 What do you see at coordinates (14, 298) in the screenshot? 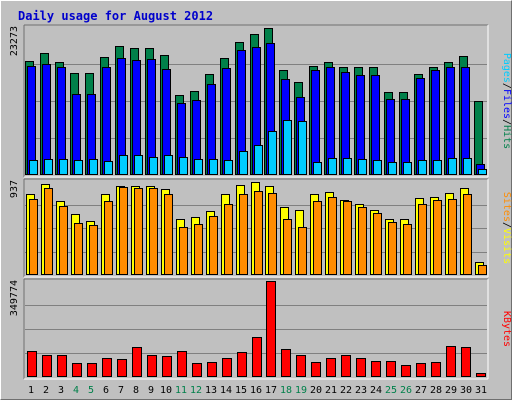
I see `y-max-label: 349774` at bounding box center [14, 298].